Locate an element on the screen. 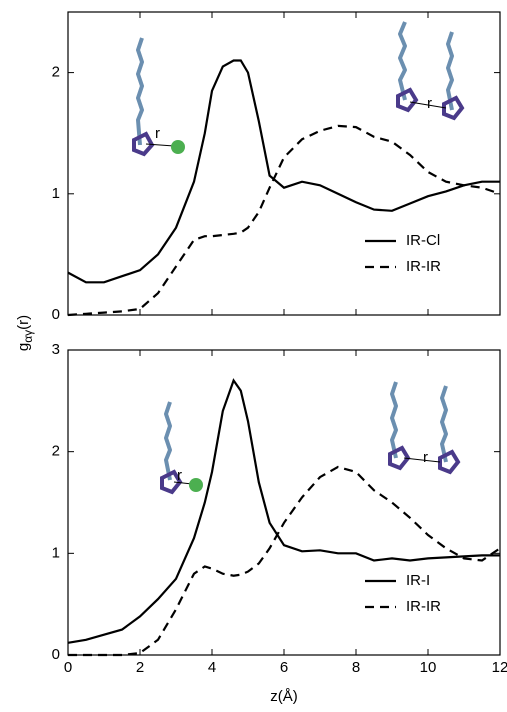  x-tick-label: 12 is located at coordinates (499, 667).